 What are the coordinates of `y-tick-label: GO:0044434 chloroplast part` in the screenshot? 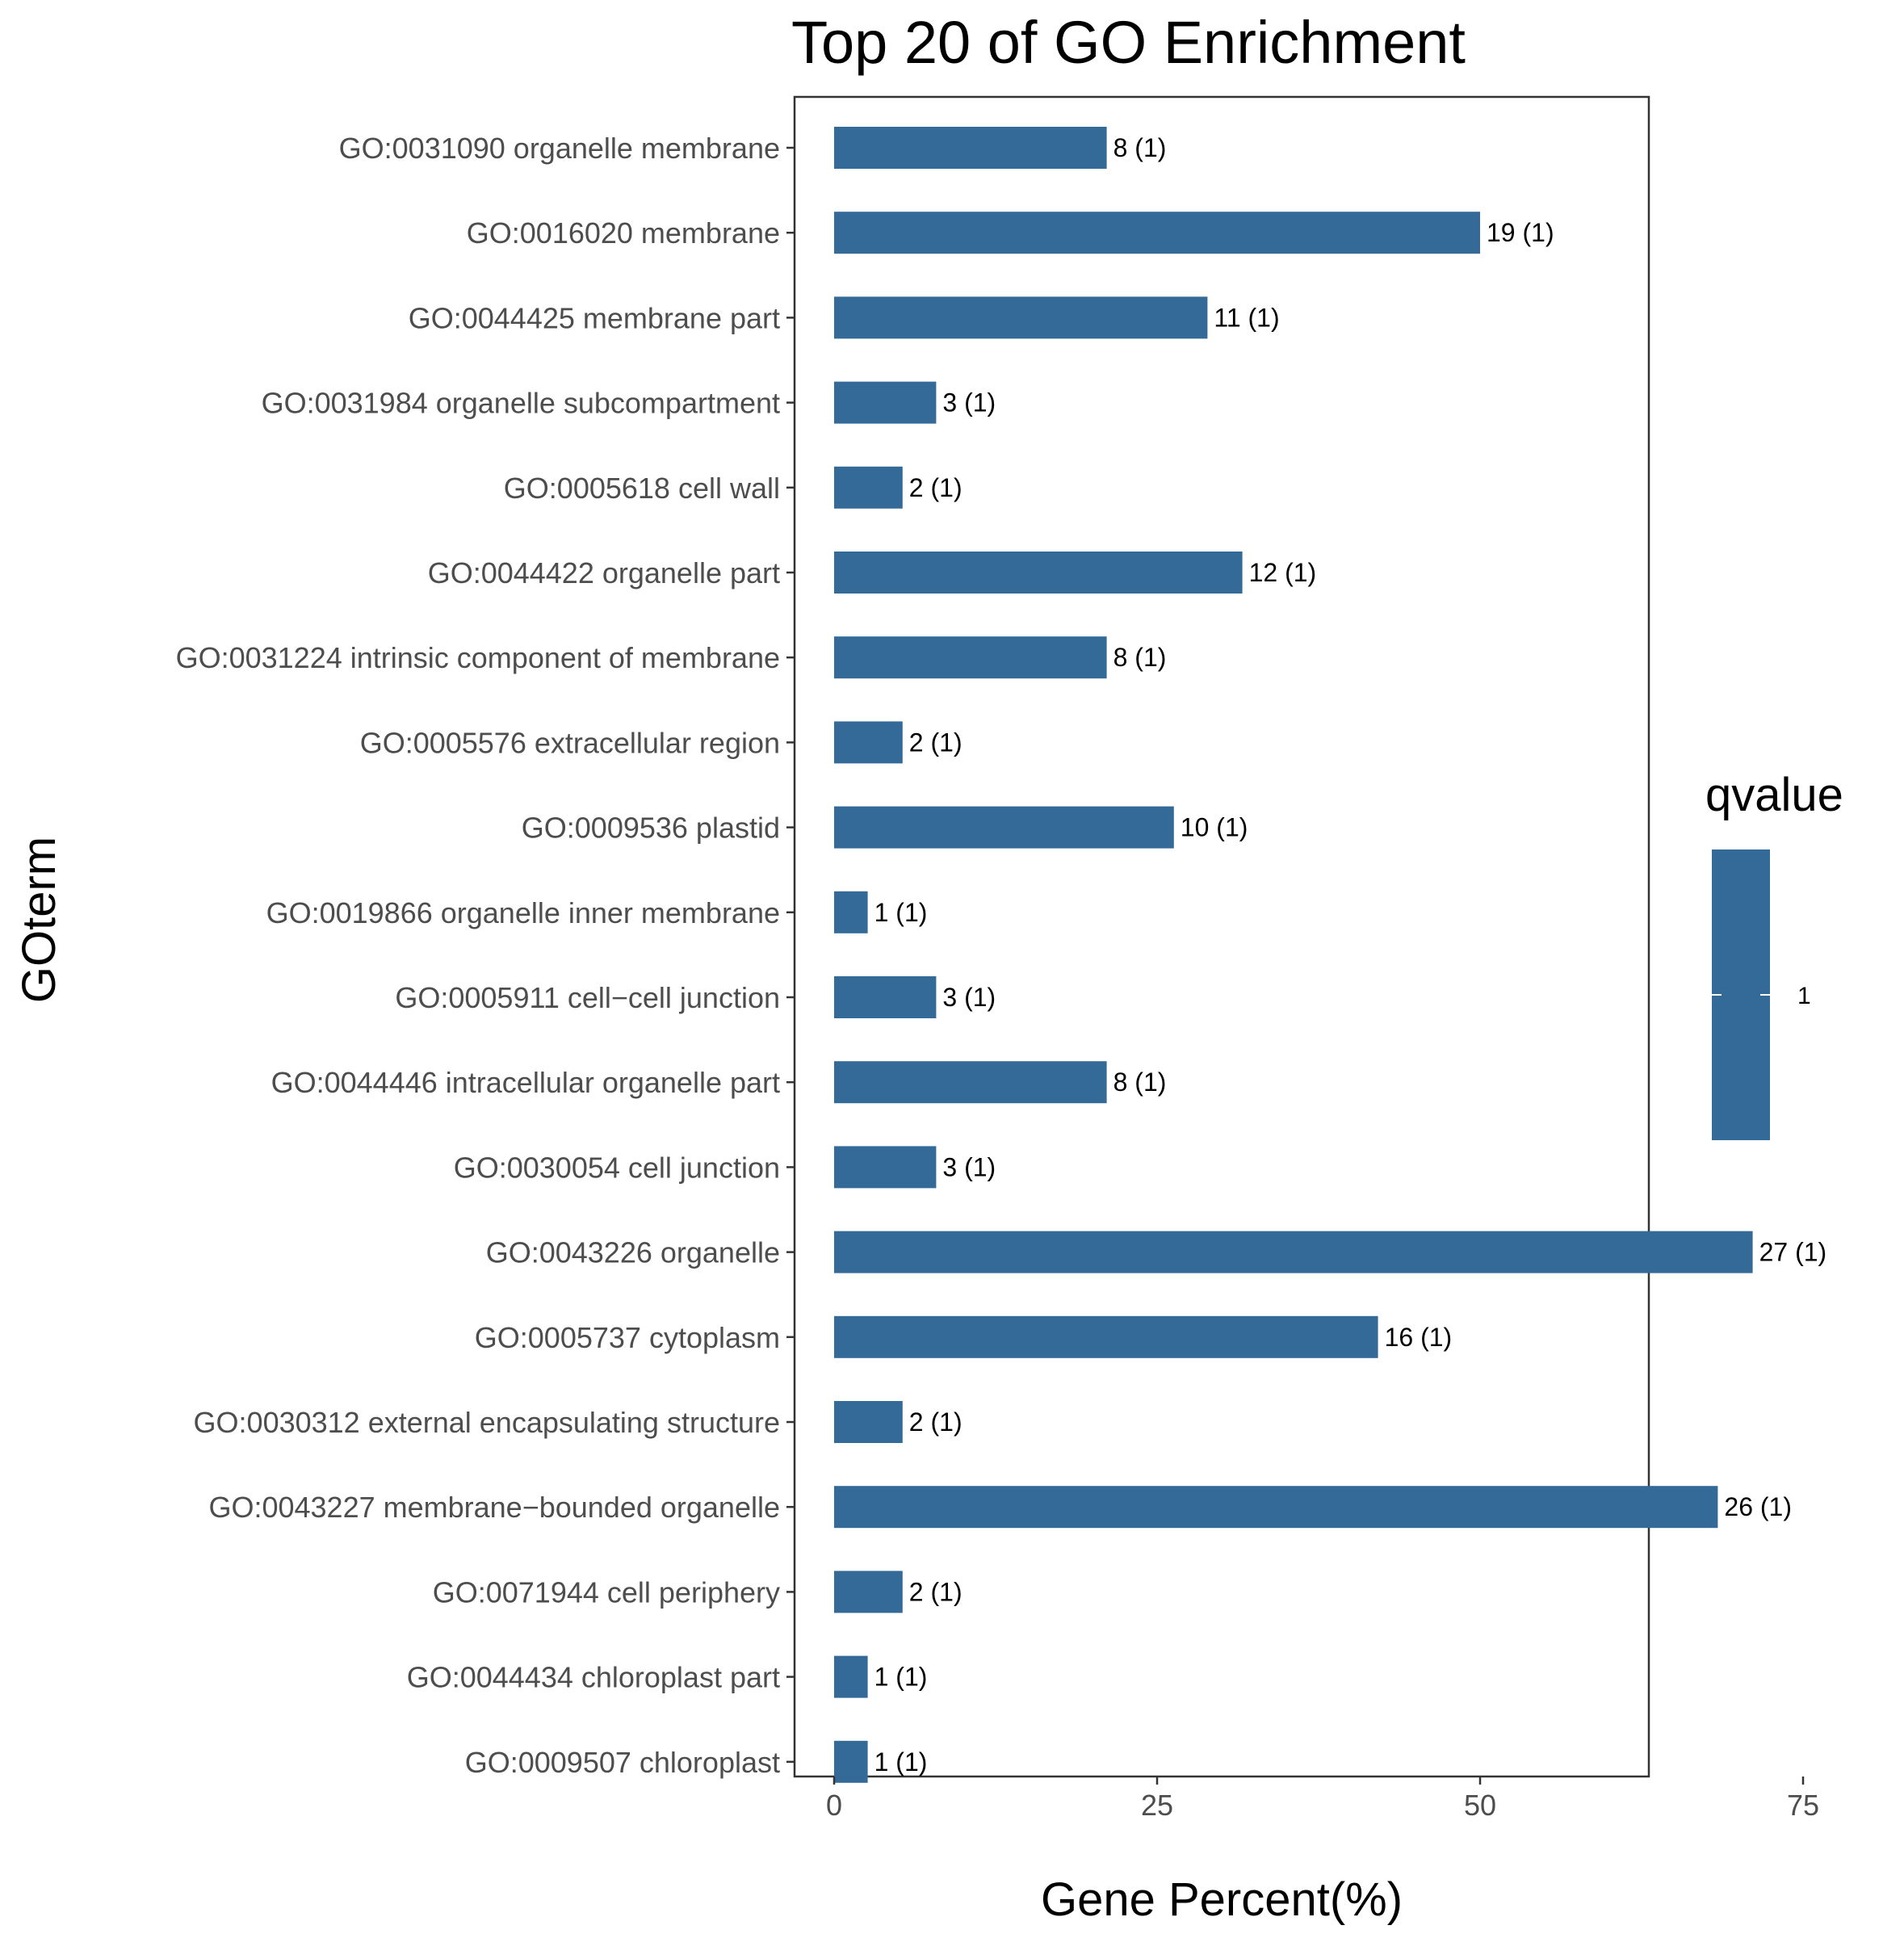 It's located at (593, 1677).